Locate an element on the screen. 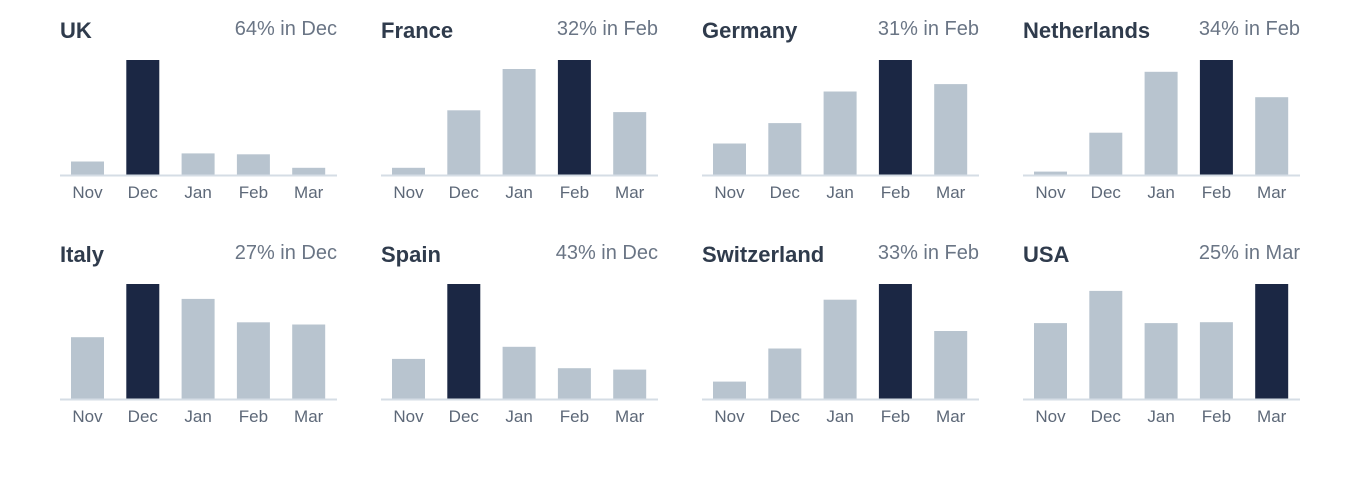  panel-peak-label: 31% in Feb is located at coordinates (928, 29).